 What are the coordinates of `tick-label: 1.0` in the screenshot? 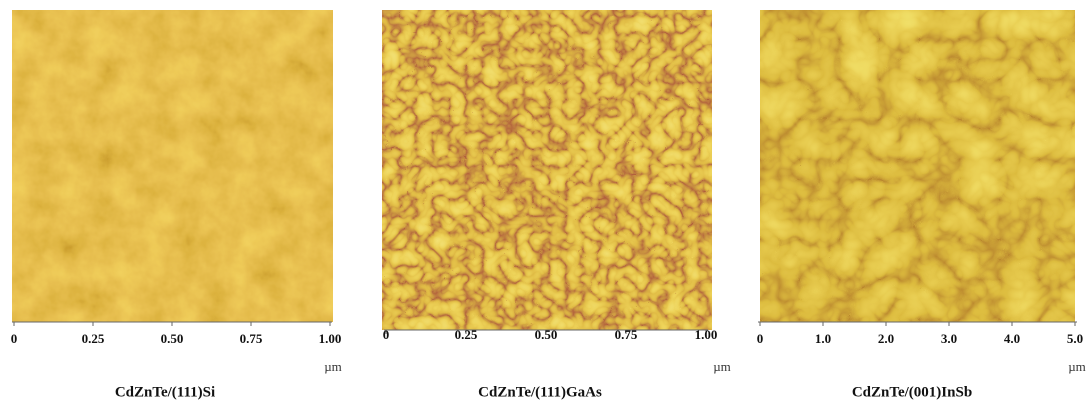 It's located at (823, 338).